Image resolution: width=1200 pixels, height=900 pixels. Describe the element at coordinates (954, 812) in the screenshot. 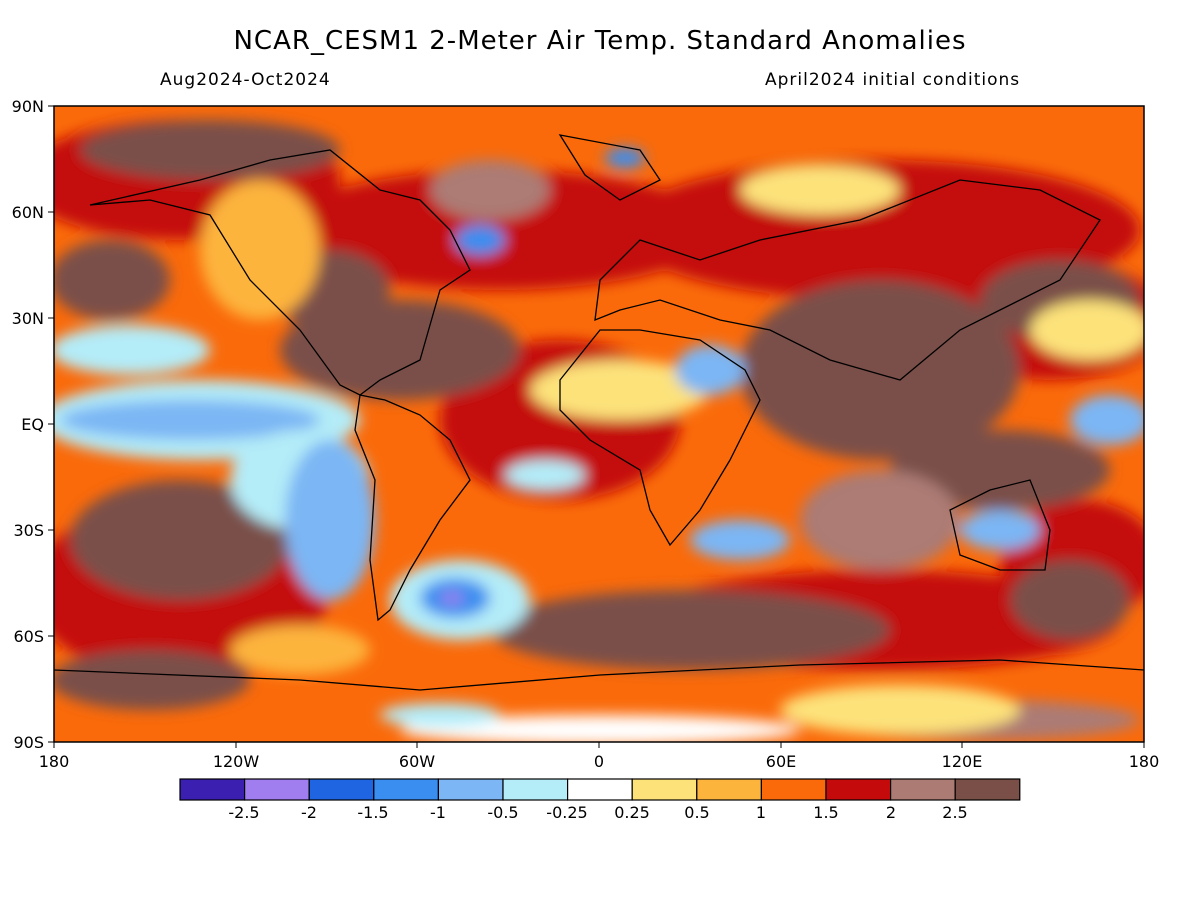

I see `colorbar-label: 2.5` at that location.